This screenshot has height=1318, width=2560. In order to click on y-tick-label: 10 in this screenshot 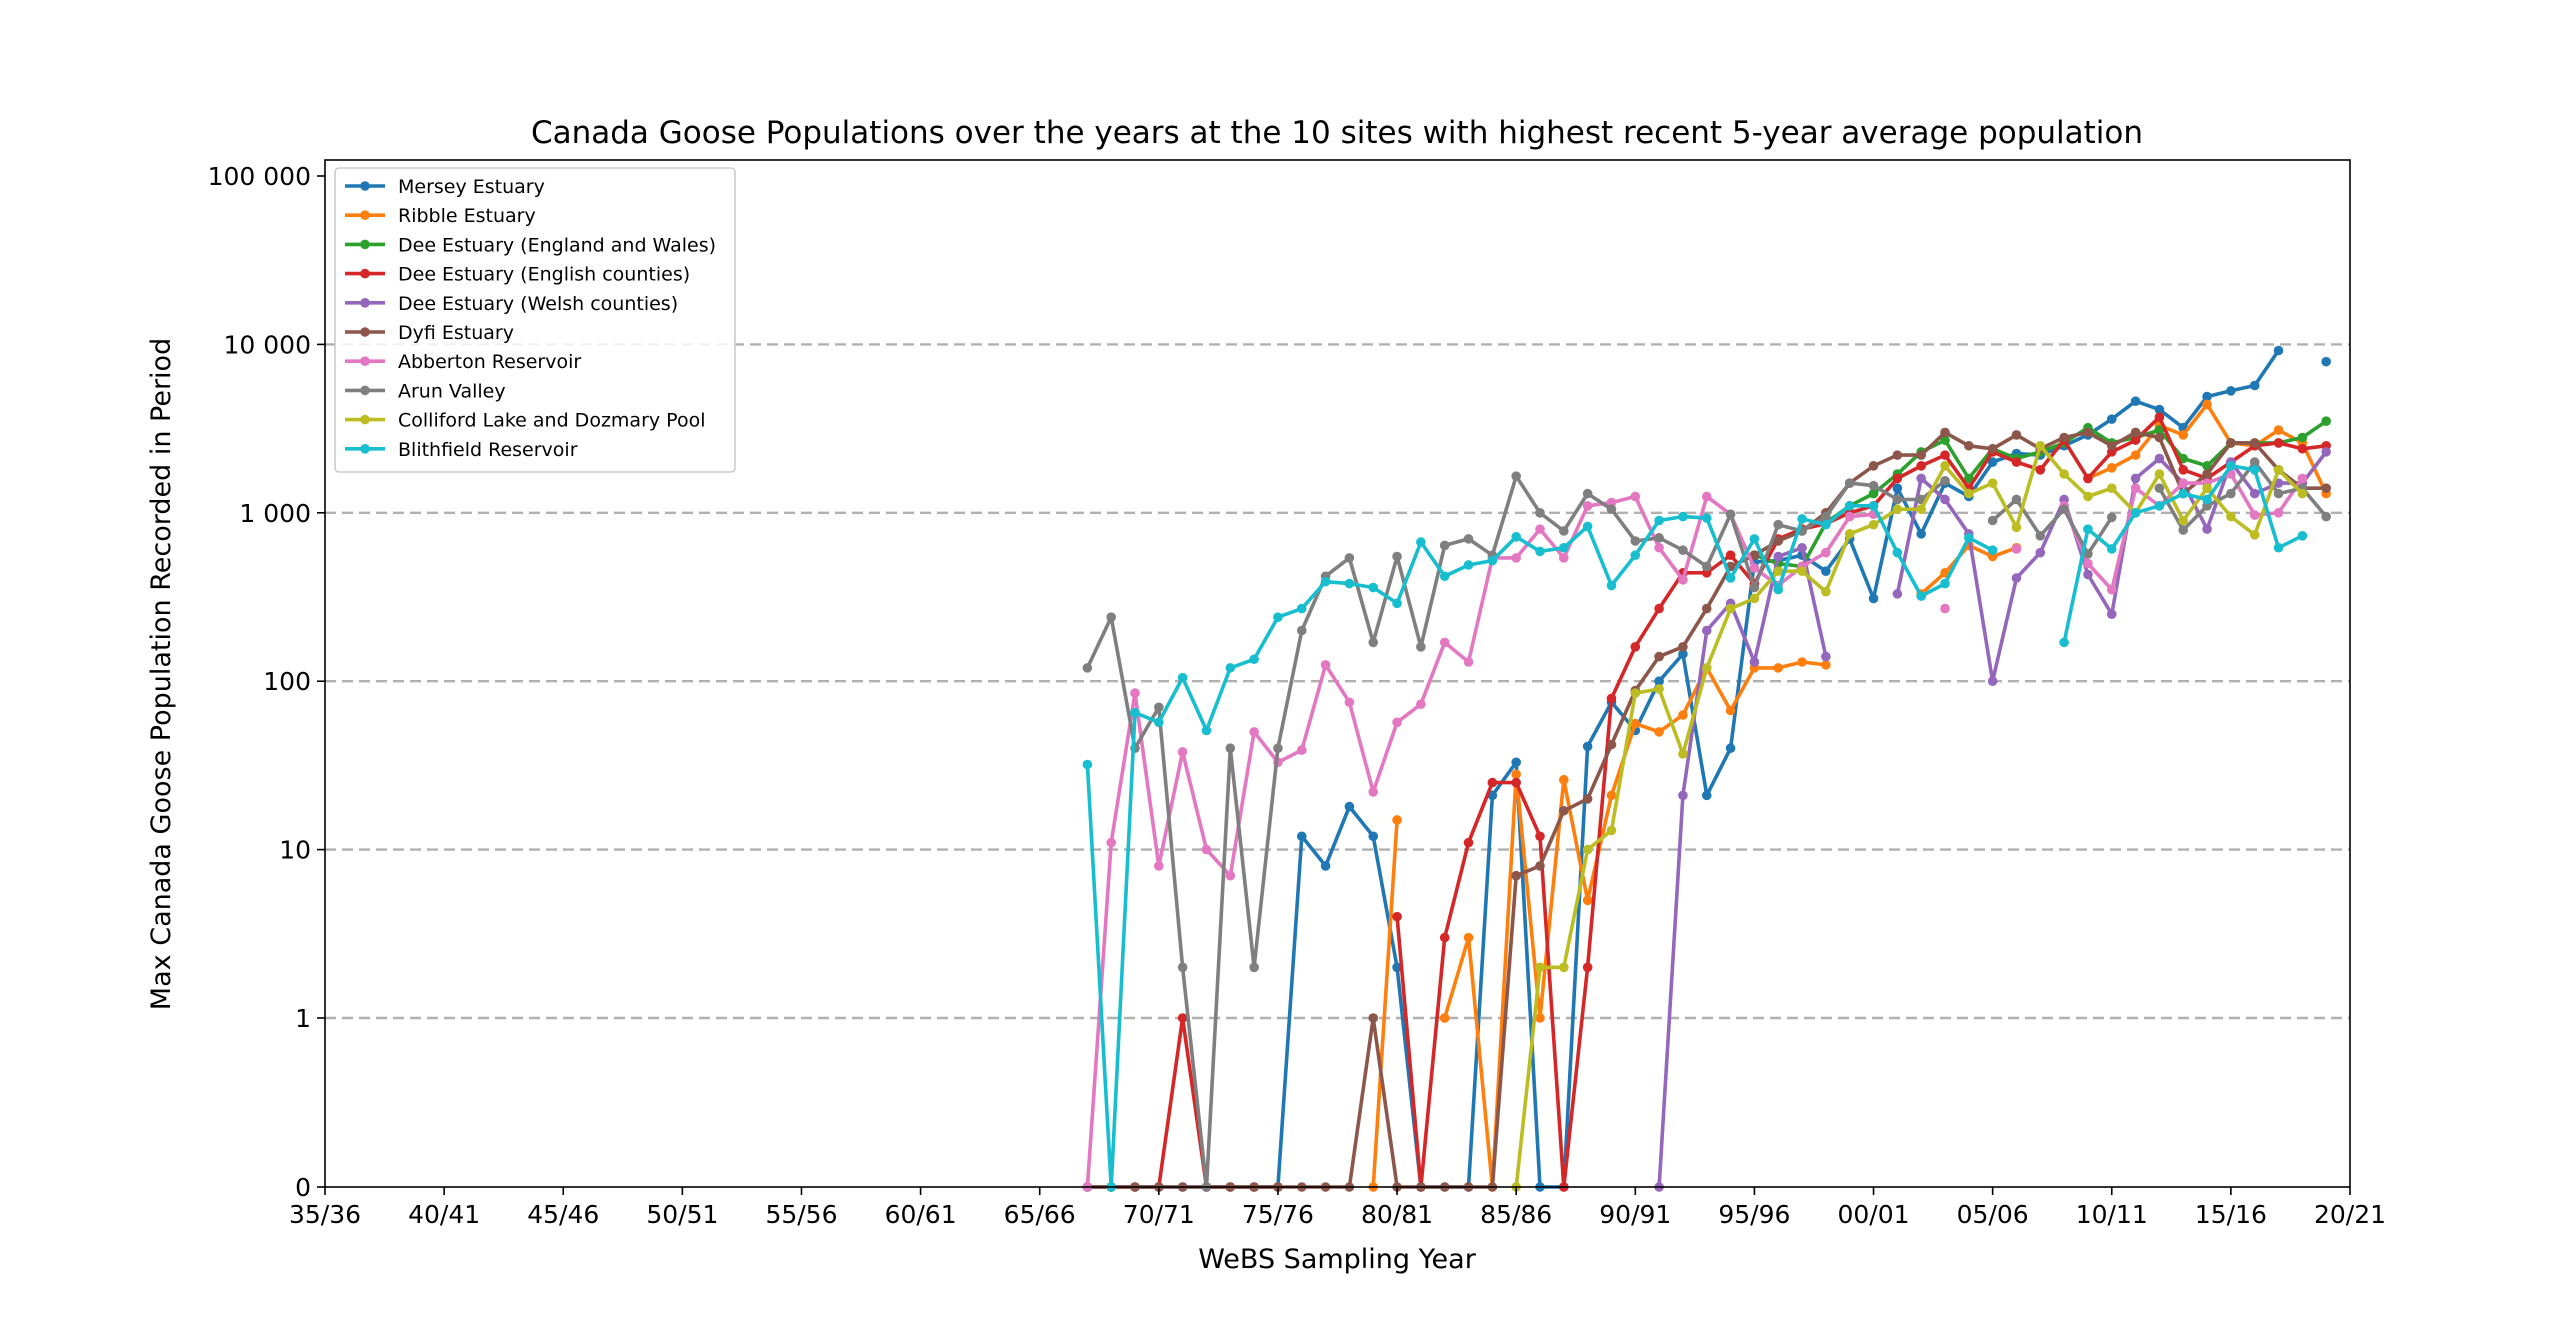, I will do `click(295, 850)`.